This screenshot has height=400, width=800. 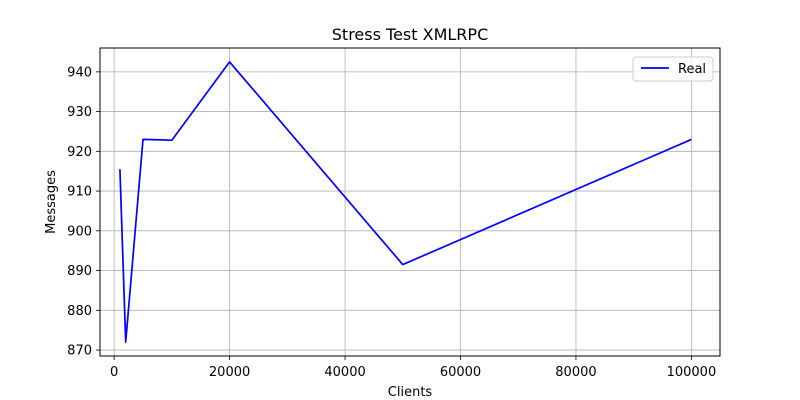 What do you see at coordinates (460, 372) in the screenshot?
I see `x-tick-label: 60000` at bounding box center [460, 372].